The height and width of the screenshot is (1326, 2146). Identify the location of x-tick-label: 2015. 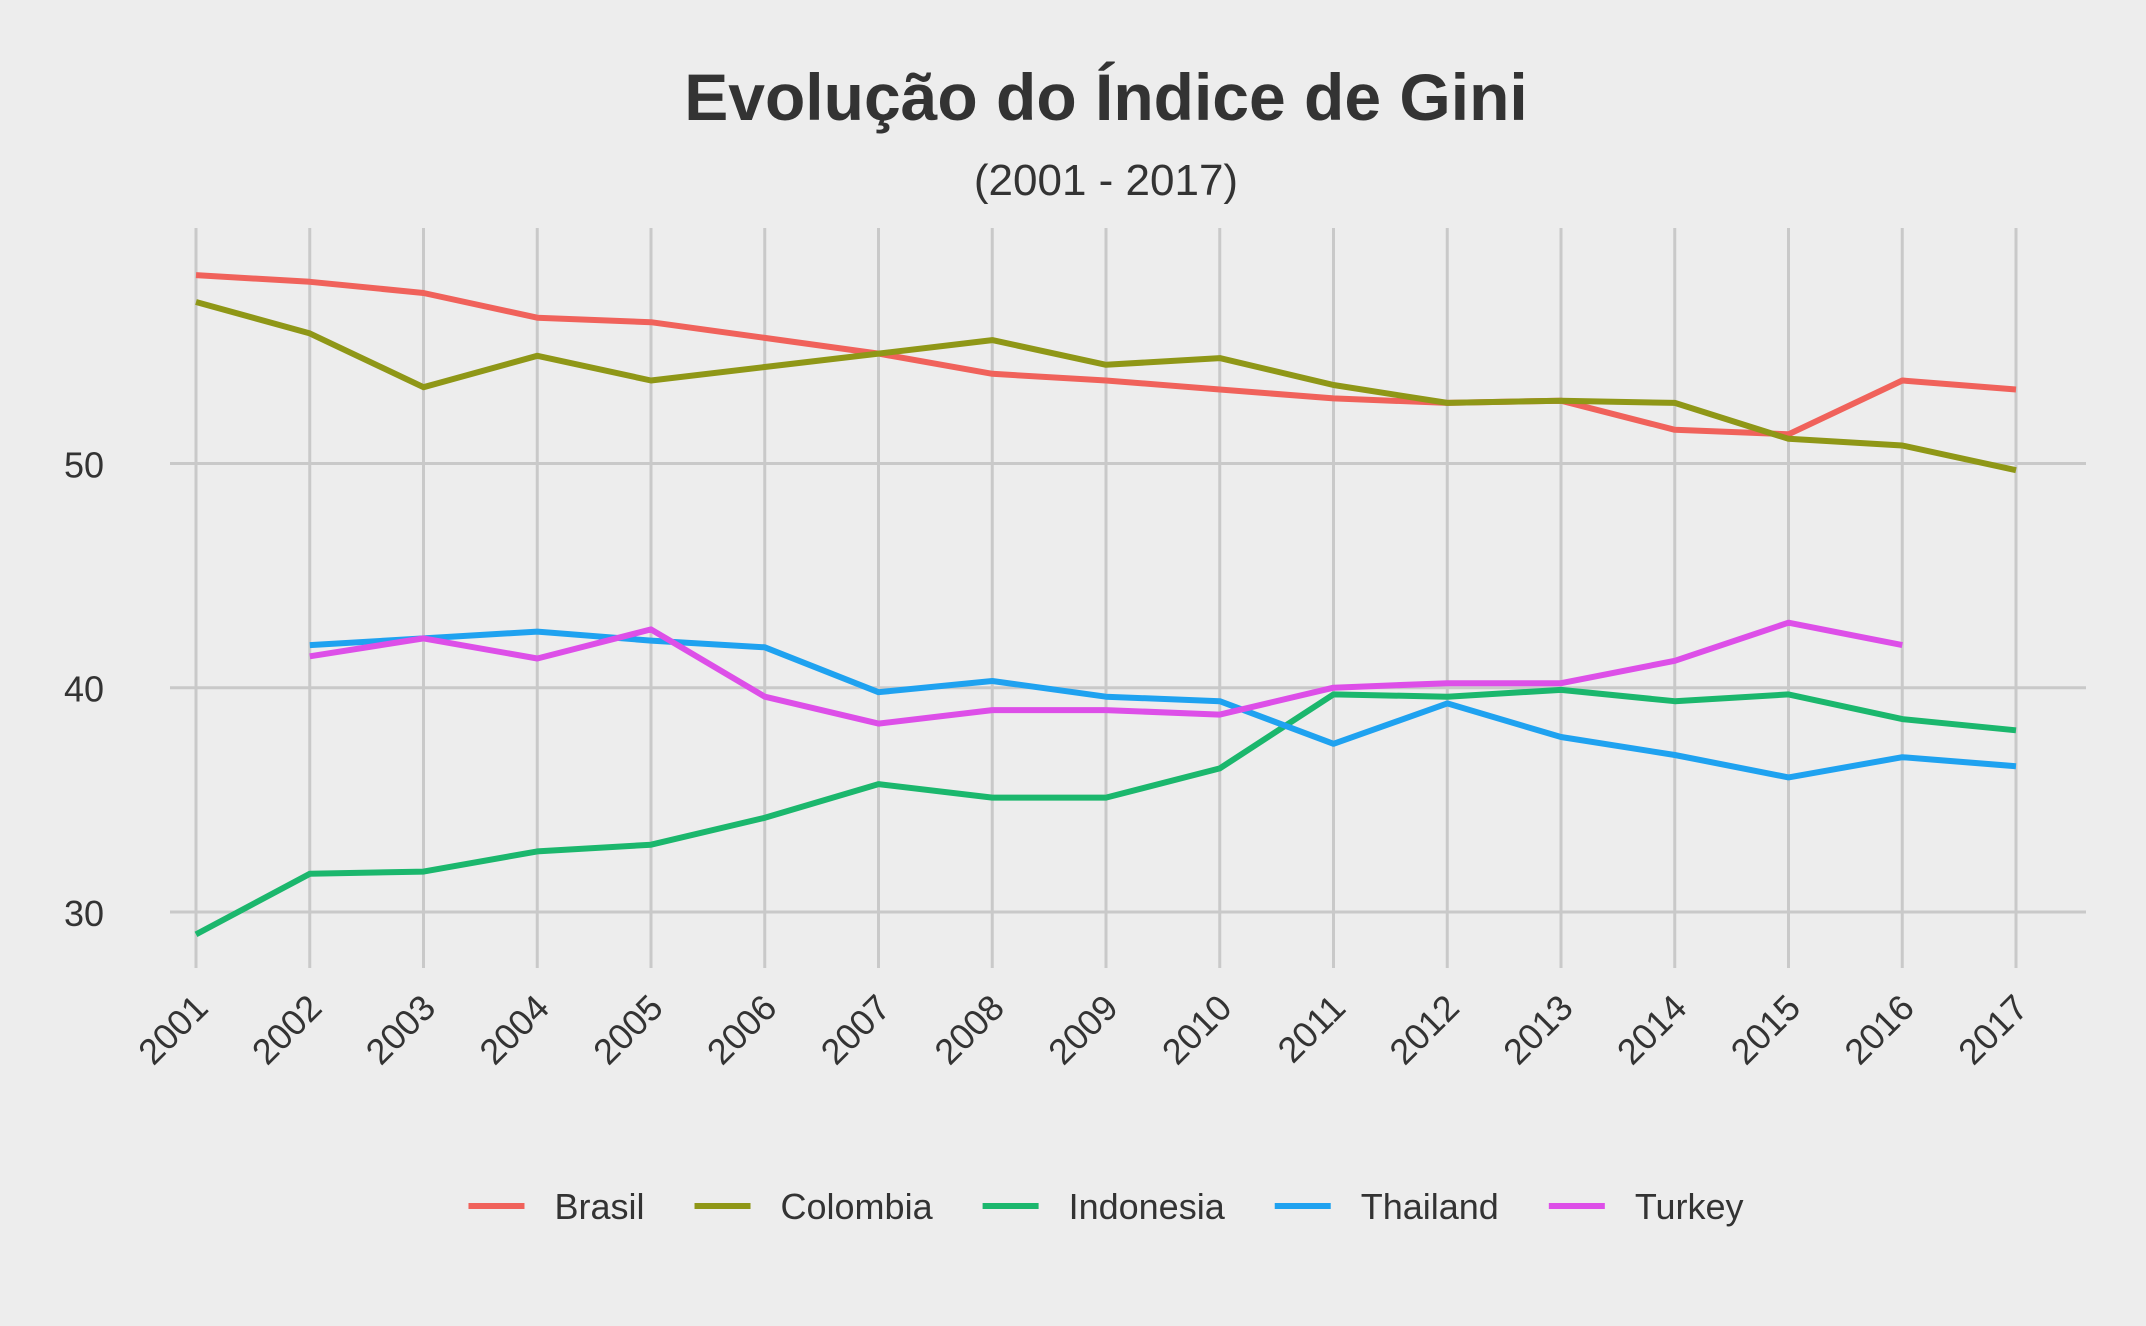
(1766, 1030).